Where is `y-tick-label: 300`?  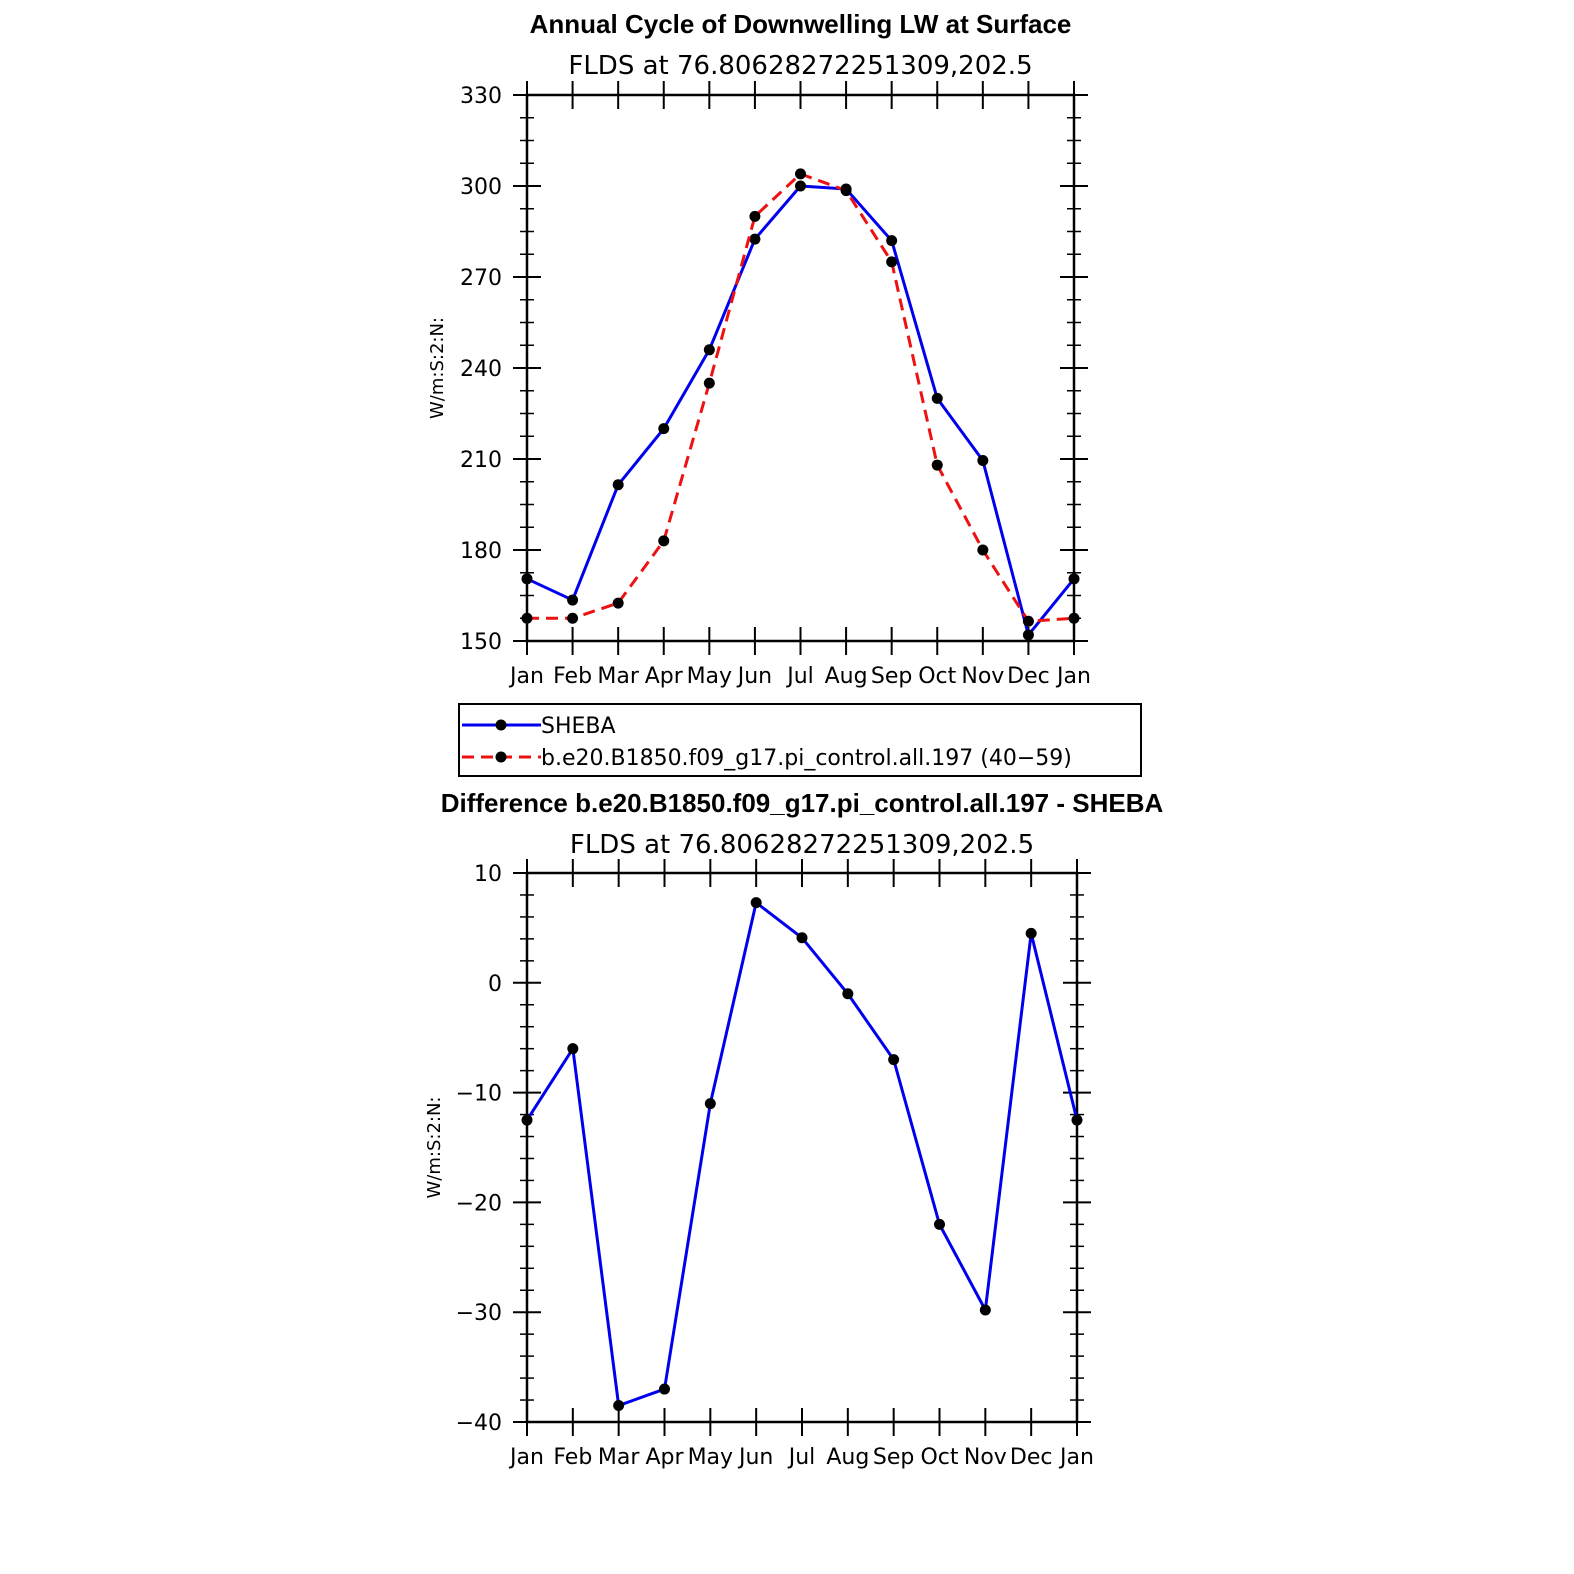
y-tick-label: 300 is located at coordinates (481, 187).